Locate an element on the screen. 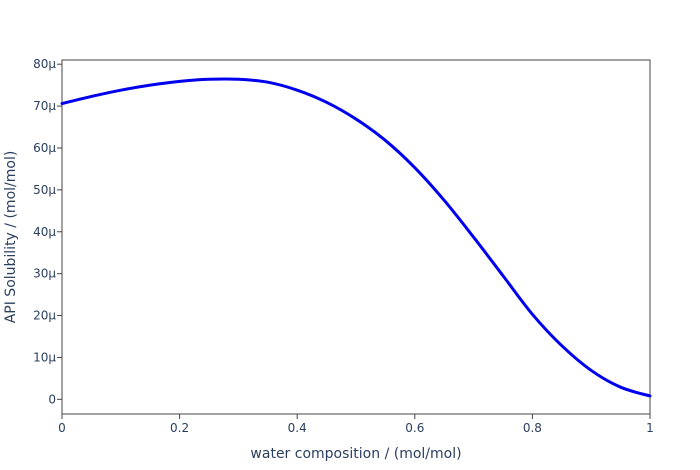  y-tick-label: 30μ is located at coordinates (44, 274).